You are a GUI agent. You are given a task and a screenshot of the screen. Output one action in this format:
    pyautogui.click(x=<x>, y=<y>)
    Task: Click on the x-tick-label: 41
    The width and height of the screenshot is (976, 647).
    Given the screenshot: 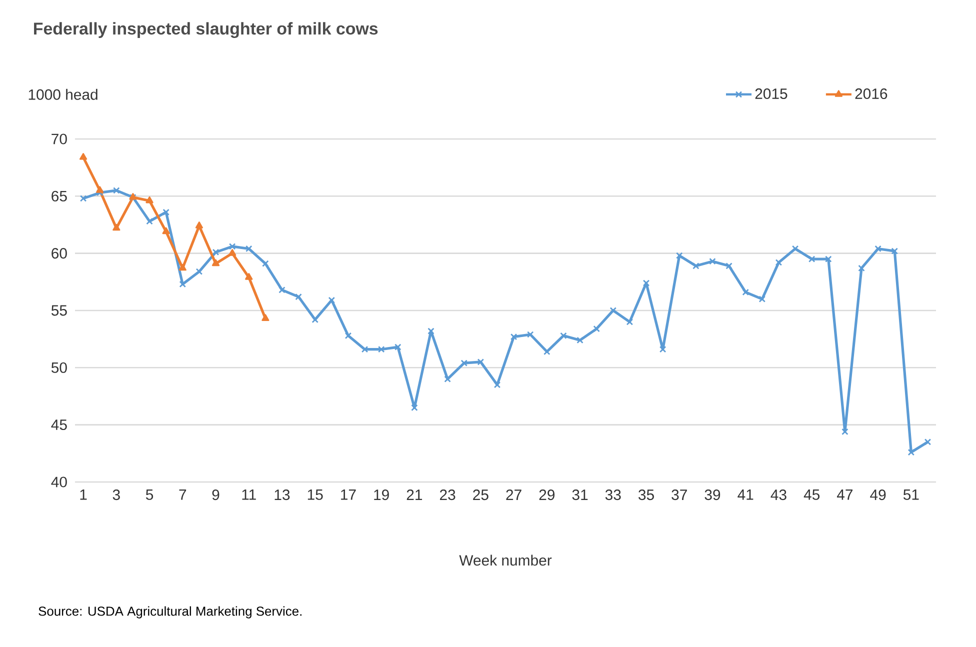 What is the action you would take?
    pyautogui.click(x=746, y=495)
    